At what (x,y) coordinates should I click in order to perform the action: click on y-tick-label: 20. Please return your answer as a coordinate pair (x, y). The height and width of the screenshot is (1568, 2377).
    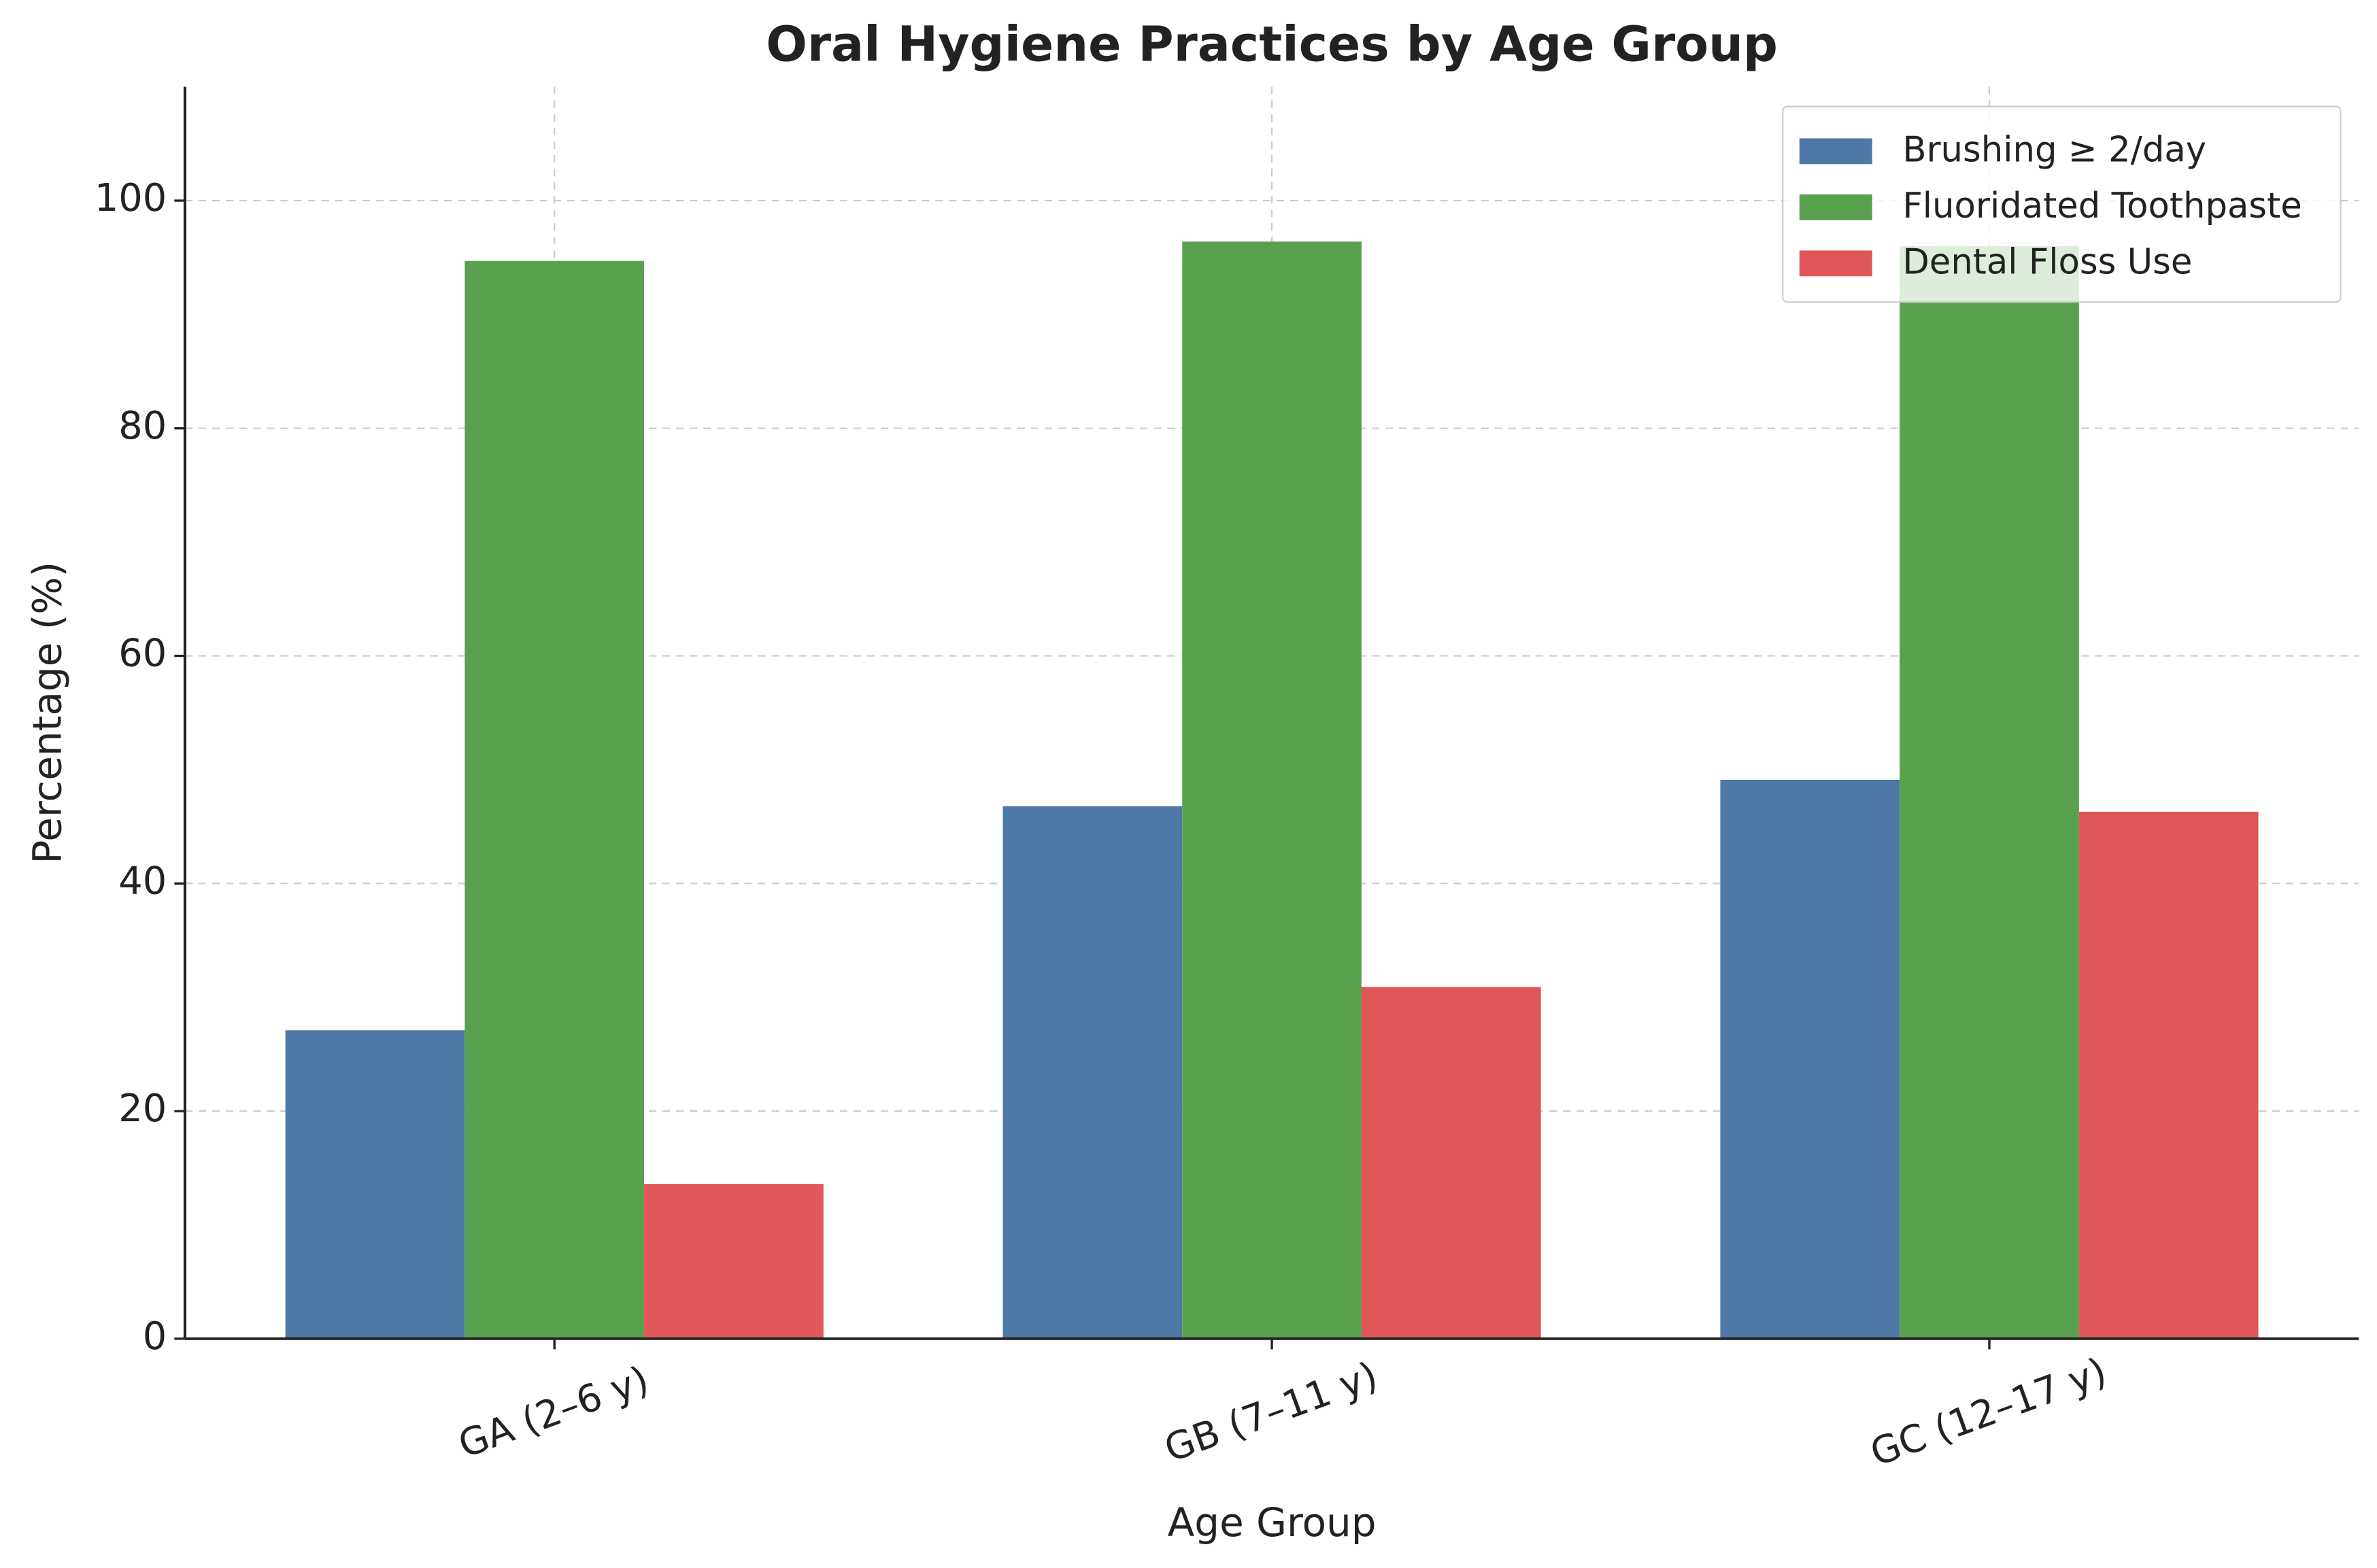
    Looking at the image, I should click on (142, 1109).